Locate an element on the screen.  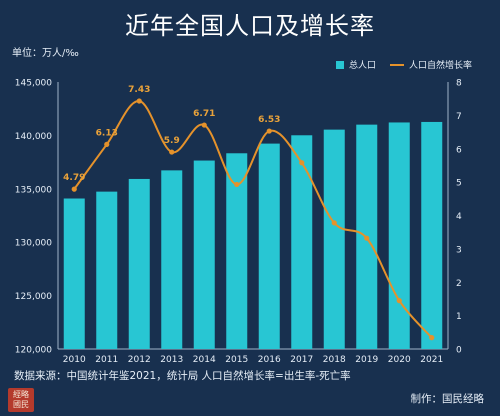
data-label: 6.53 is located at coordinates (269, 120).